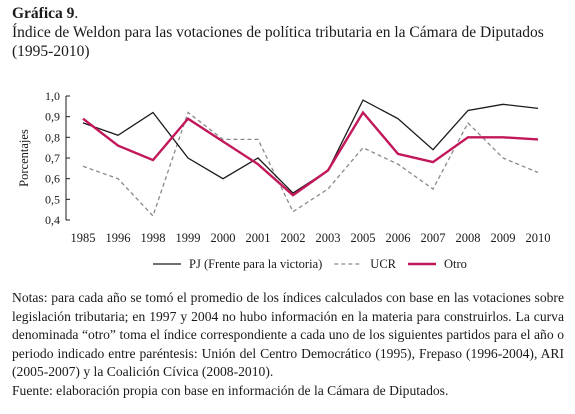  I want to click on x-tick-label: 1985, so click(83, 238).